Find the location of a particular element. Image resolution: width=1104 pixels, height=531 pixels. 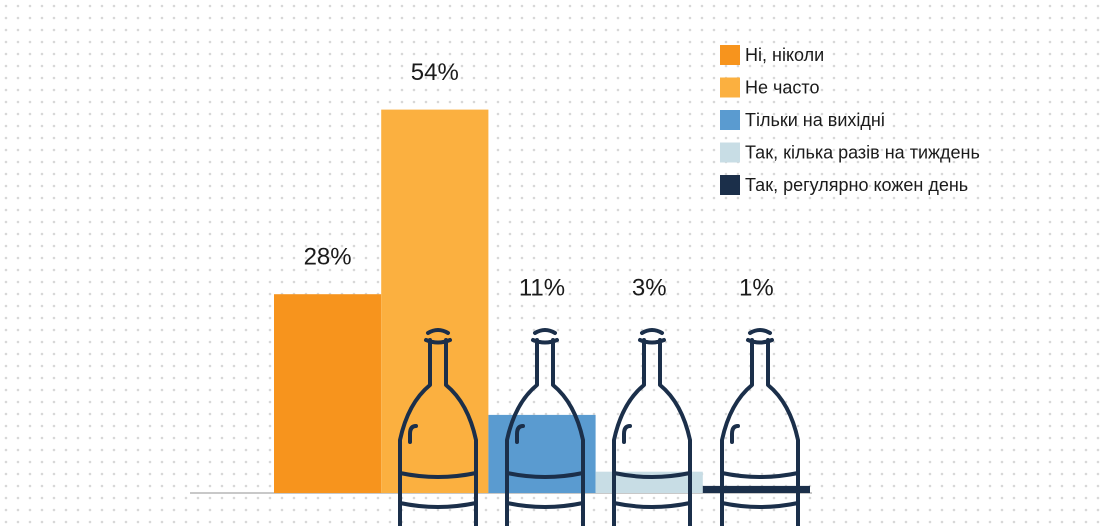

value-label: 54% is located at coordinates (435, 72).